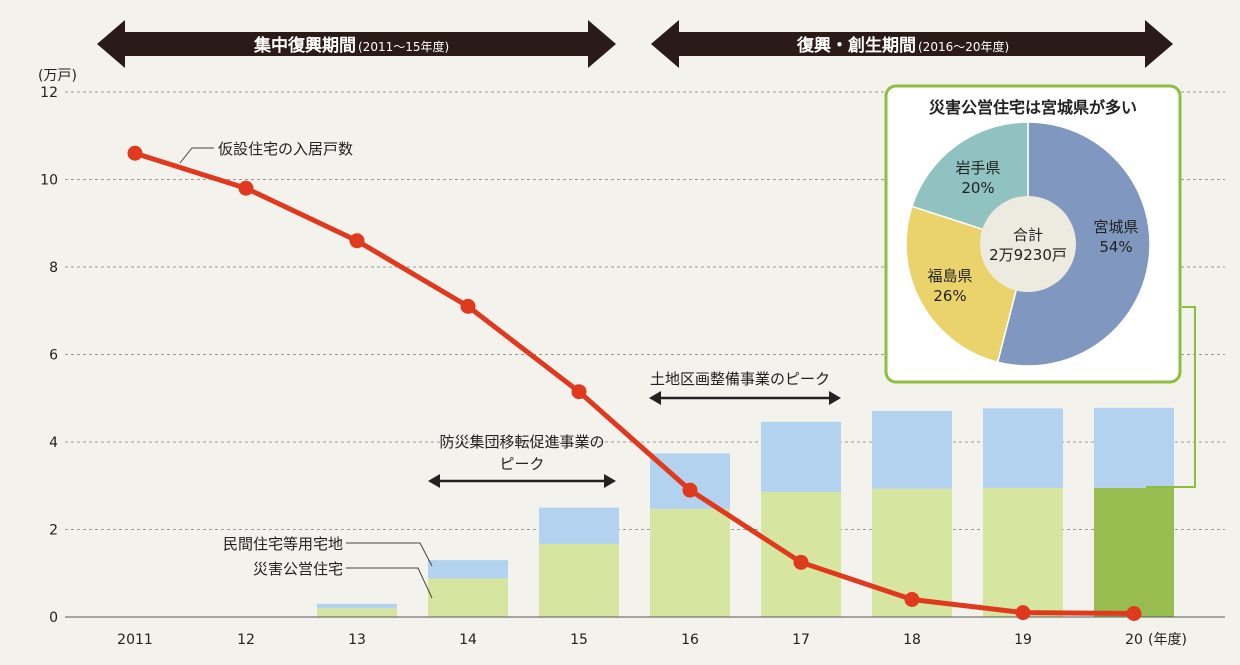 The height and width of the screenshot is (665, 1240). I want to click on slice-value-fukushima: 26%, so click(949, 296).